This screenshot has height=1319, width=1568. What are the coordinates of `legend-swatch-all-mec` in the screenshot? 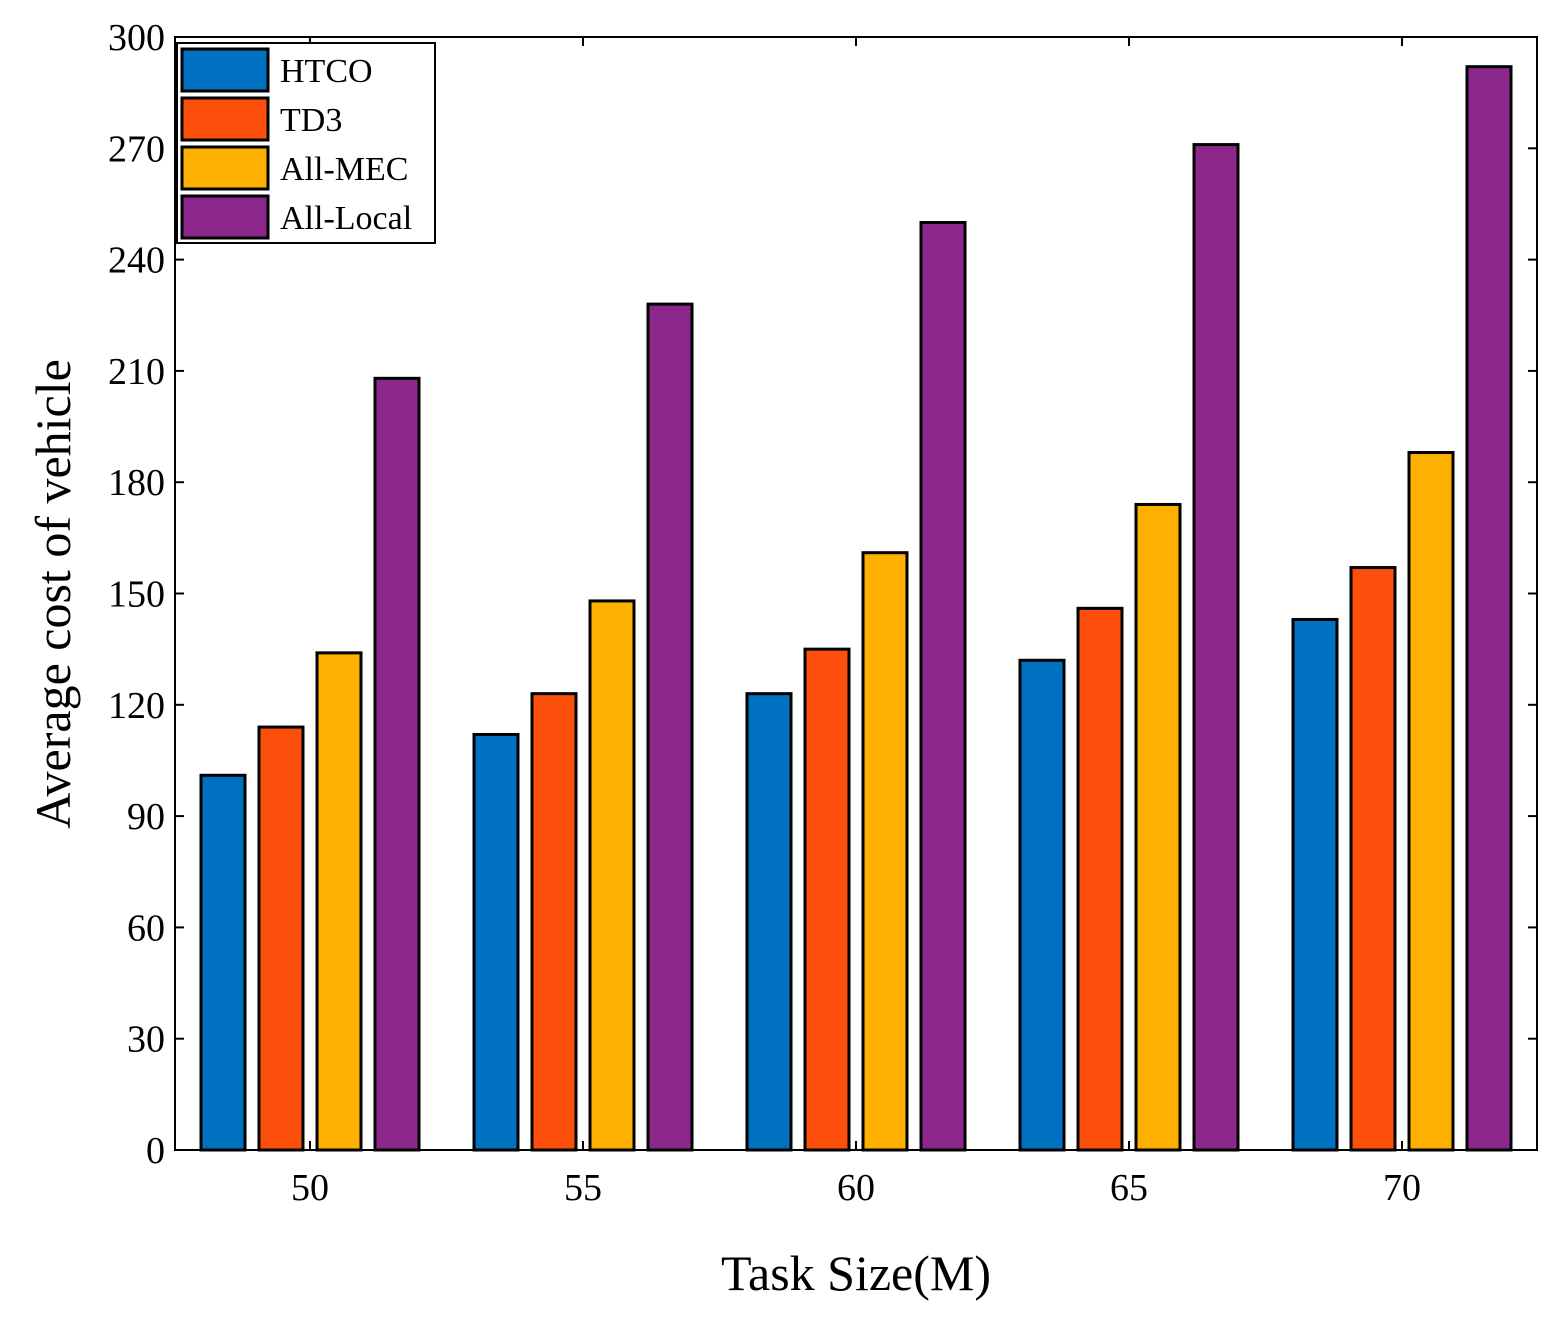 It's located at (225, 168).